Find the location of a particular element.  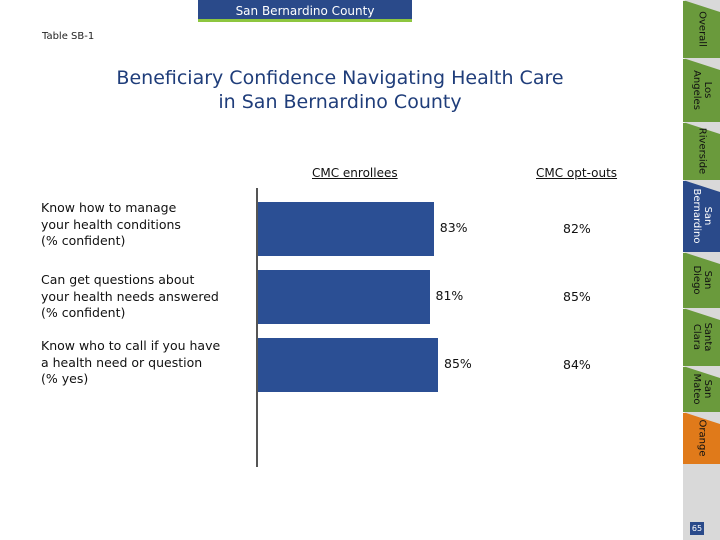

sidebar-tab-label: San Mateo is located at coordinates (701, 389).